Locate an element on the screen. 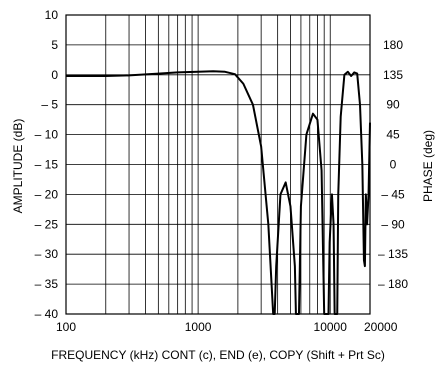 This screenshot has width=439, height=368. x-tick-label: 20000 is located at coordinates (381, 327).